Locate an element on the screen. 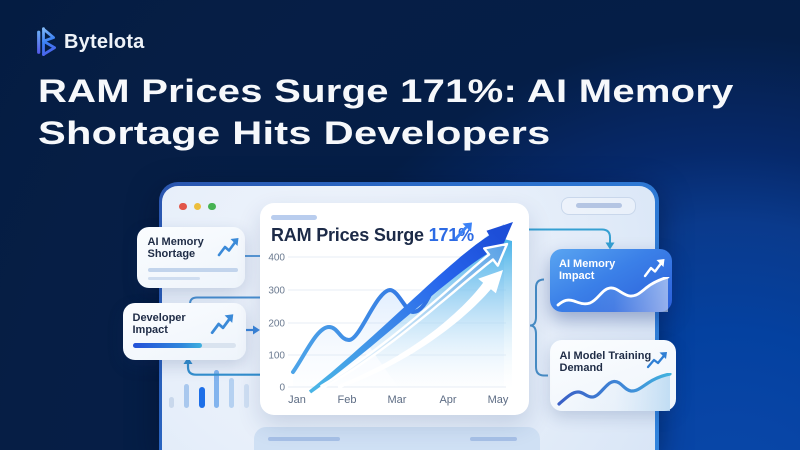 The height and width of the screenshot is (450, 800). svg-text: 400 is located at coordinates (276, 258).